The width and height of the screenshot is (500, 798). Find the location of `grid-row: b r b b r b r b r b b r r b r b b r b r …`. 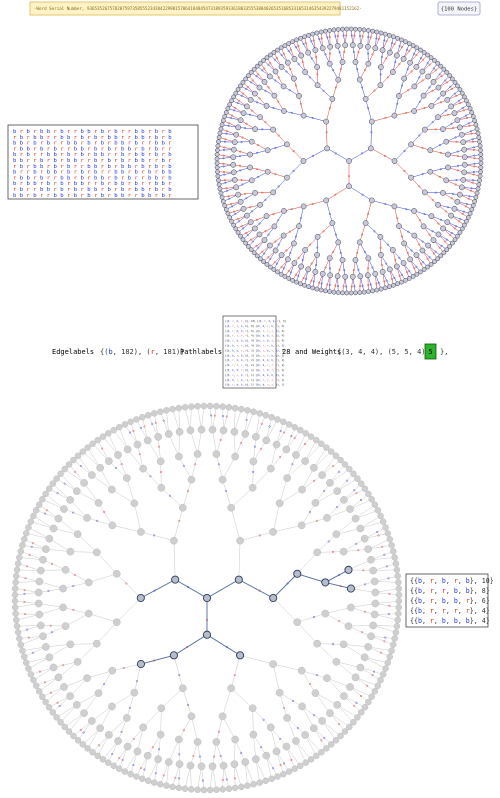

grid-row: b r b b r b r b r b b r r b r b b r b r … is located at coordinates (92, 184).